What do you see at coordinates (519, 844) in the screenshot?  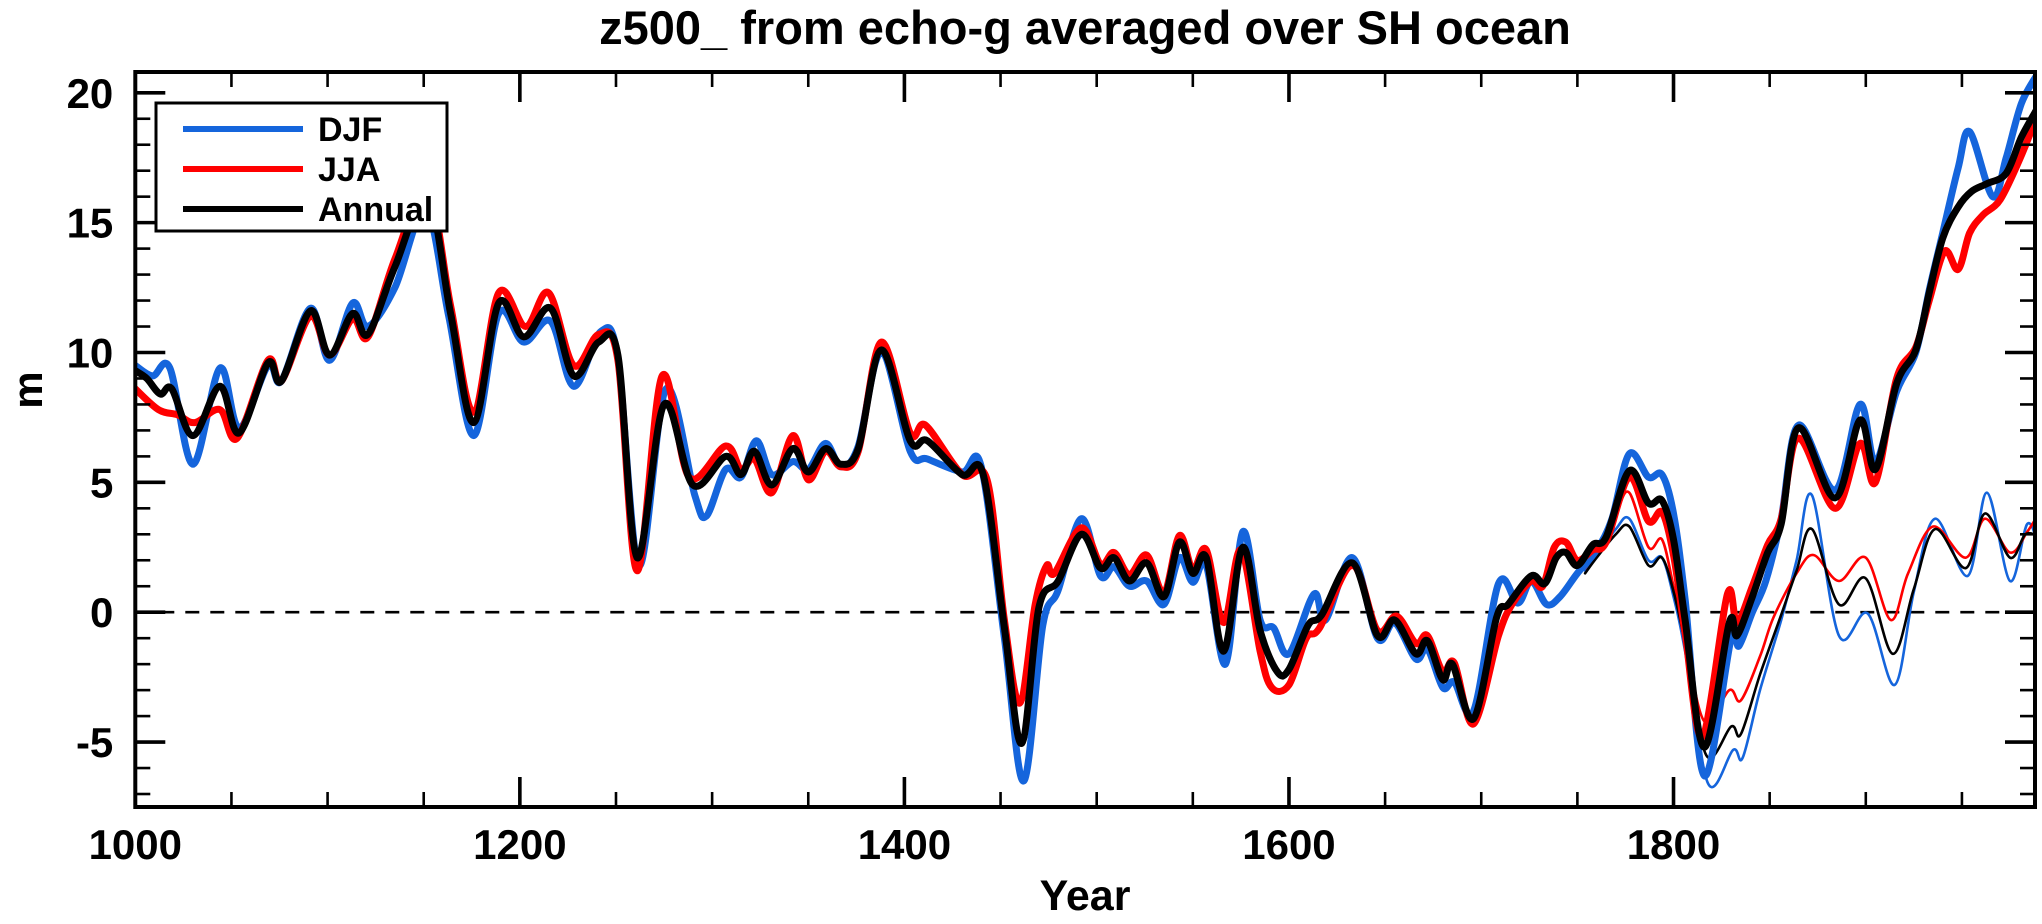 I see `x-tick-label: 1200` at bounding box center [519, 844].